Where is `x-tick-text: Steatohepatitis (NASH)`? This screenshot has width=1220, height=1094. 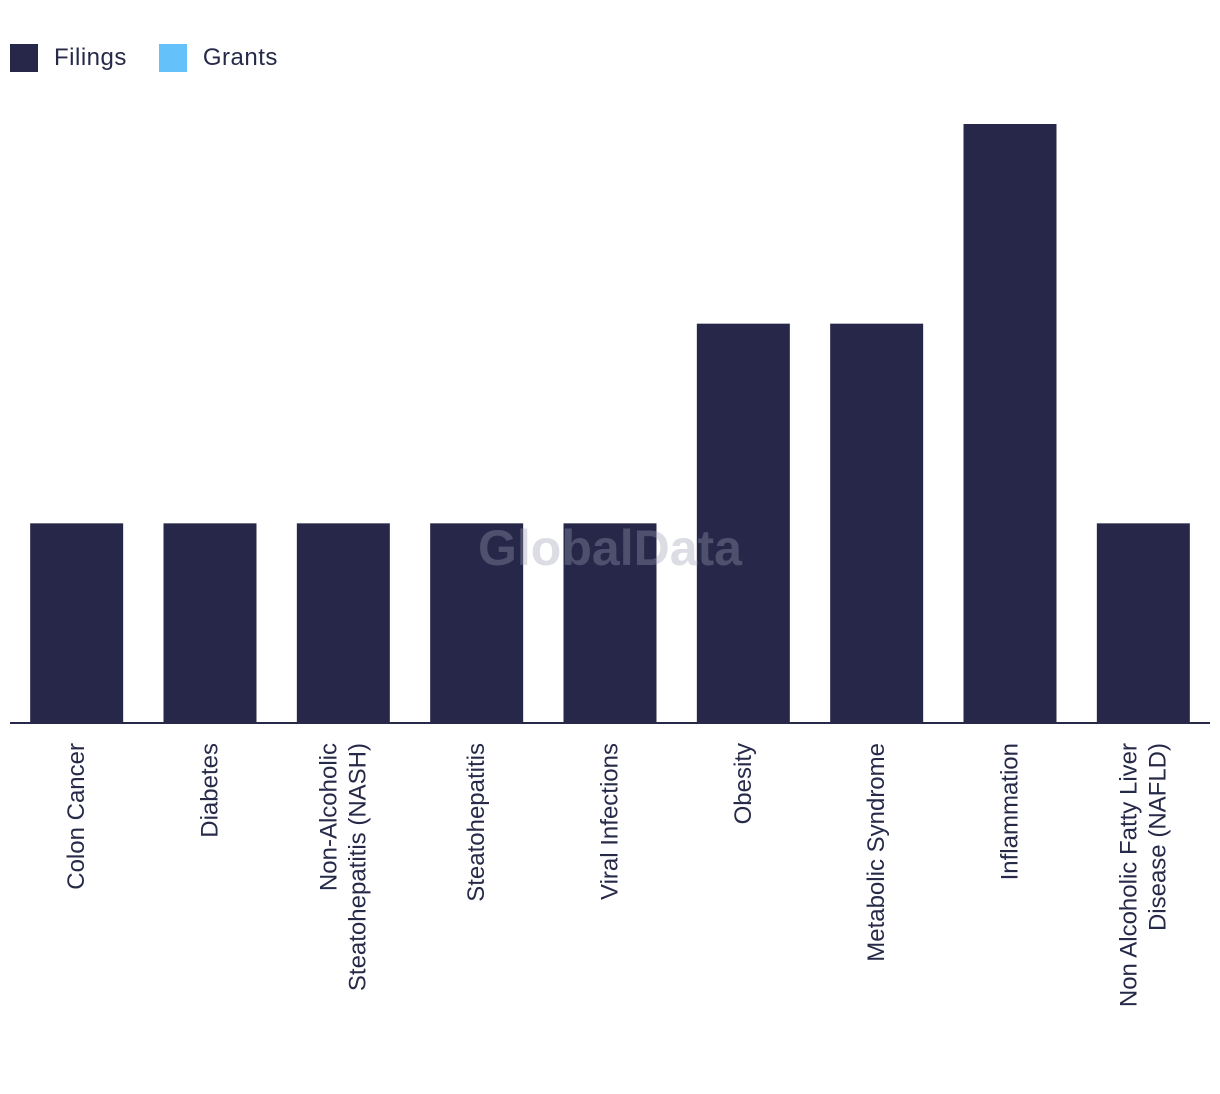
x-tick-text: Steatohepatitis (NASH) is located at coordinates (357, 867).